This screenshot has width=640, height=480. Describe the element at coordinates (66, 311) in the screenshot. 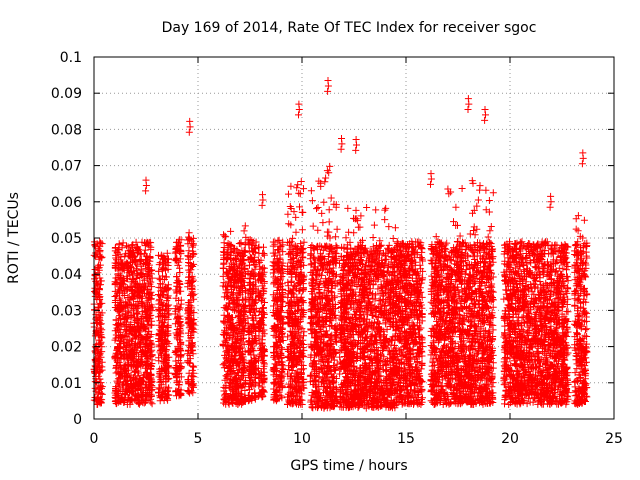

I see `y-tick-label: 0.03` at that location.